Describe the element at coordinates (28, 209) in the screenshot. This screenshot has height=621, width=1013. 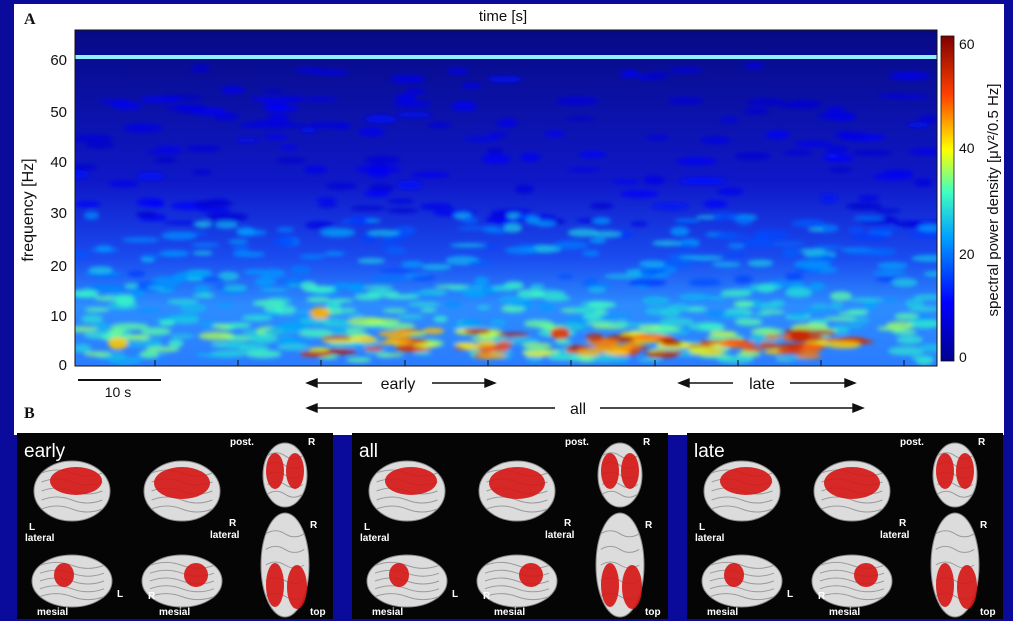
I see `y-axis-label: frequency [Hz]` at that location.